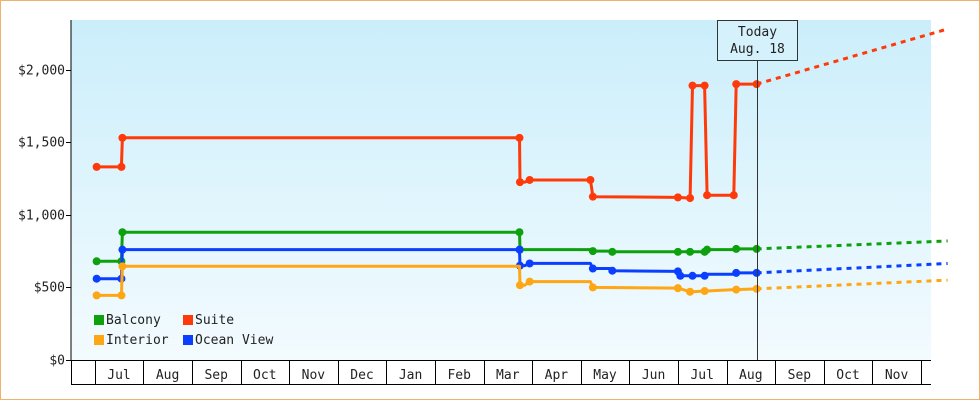 Image resolution: width=980 pixels, height=400 pixels. Describe the element at coordinates (410, 375) in the screenshot. I see `x-tick-label: Jan` at that location.